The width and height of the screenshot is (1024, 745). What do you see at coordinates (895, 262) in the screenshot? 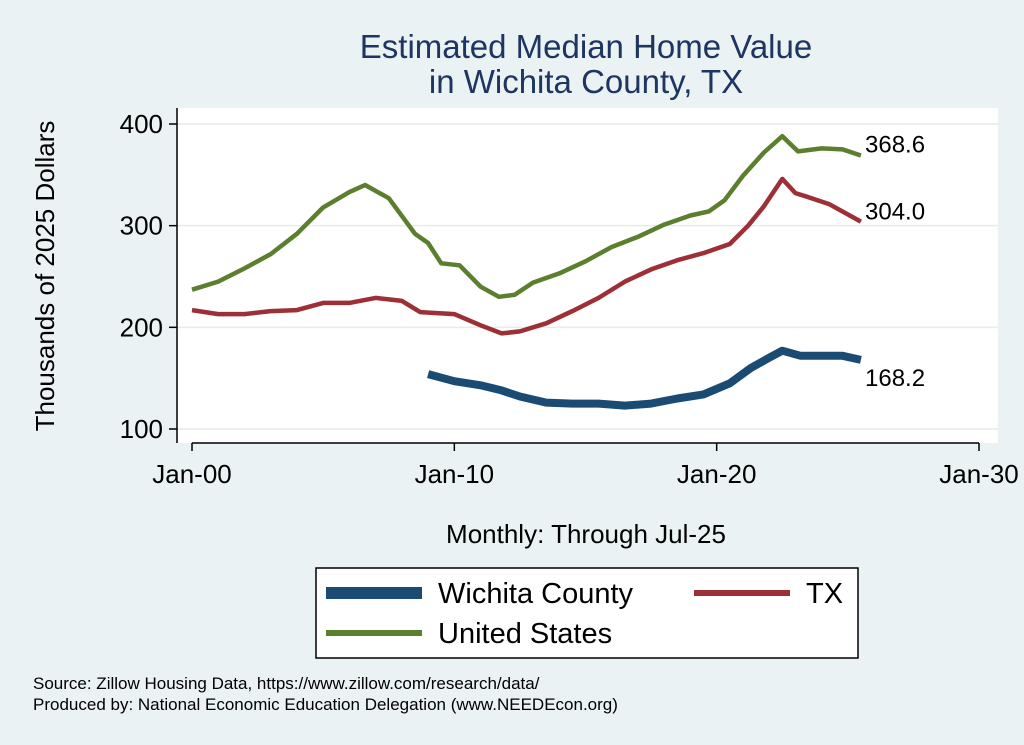
I see `series-end-labels: 368.6 304.0 168.2` at bounding box center [895, 262].